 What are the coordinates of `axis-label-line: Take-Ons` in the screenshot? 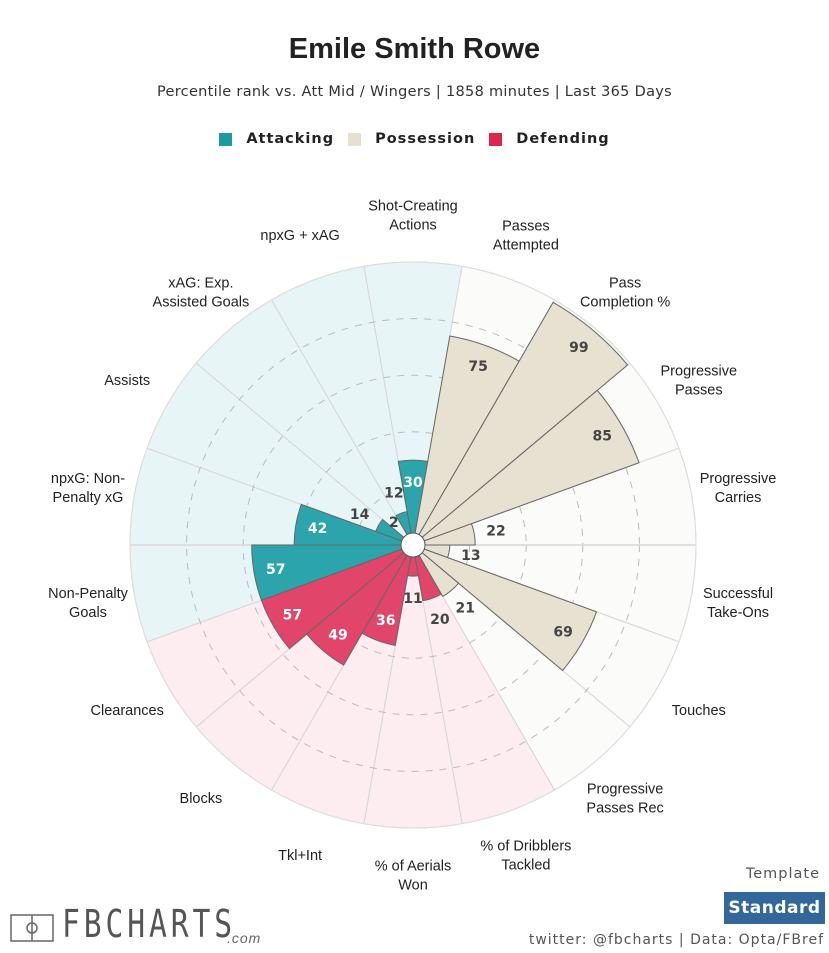 It's located at (738, 613).